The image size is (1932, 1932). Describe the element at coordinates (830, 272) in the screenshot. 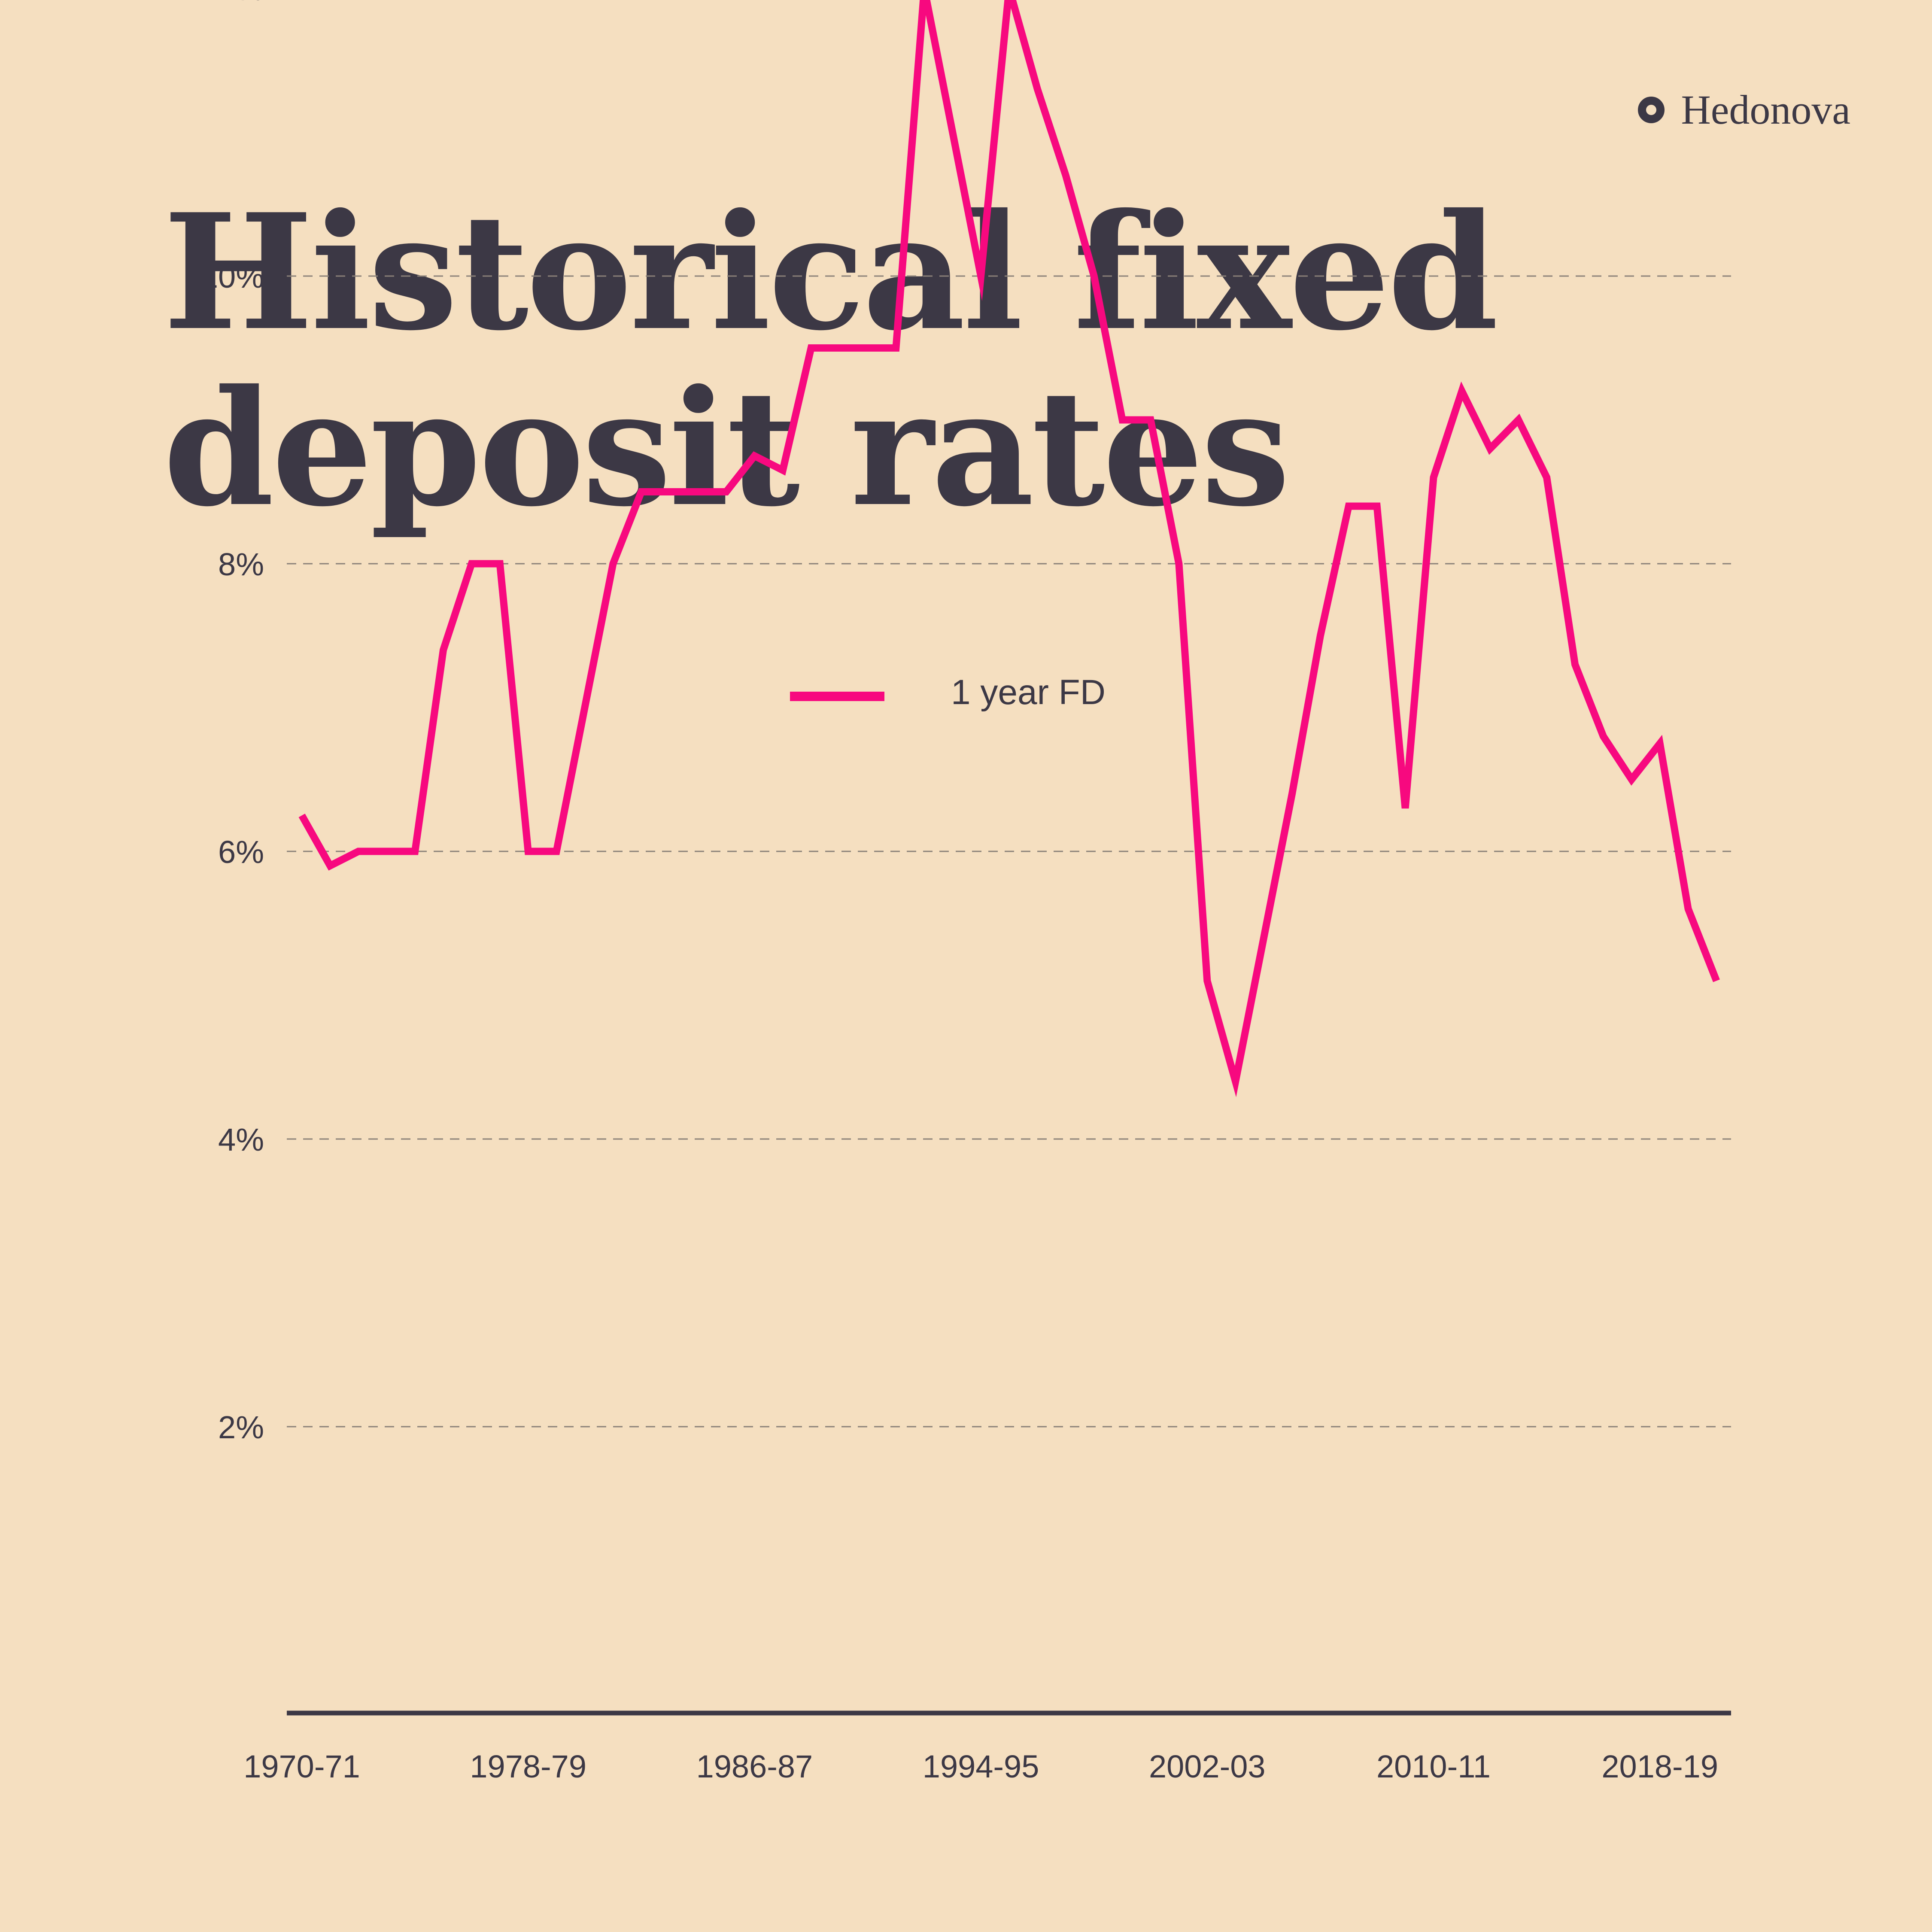

I see `chart-title-line-1: Historical fixed` at that location.